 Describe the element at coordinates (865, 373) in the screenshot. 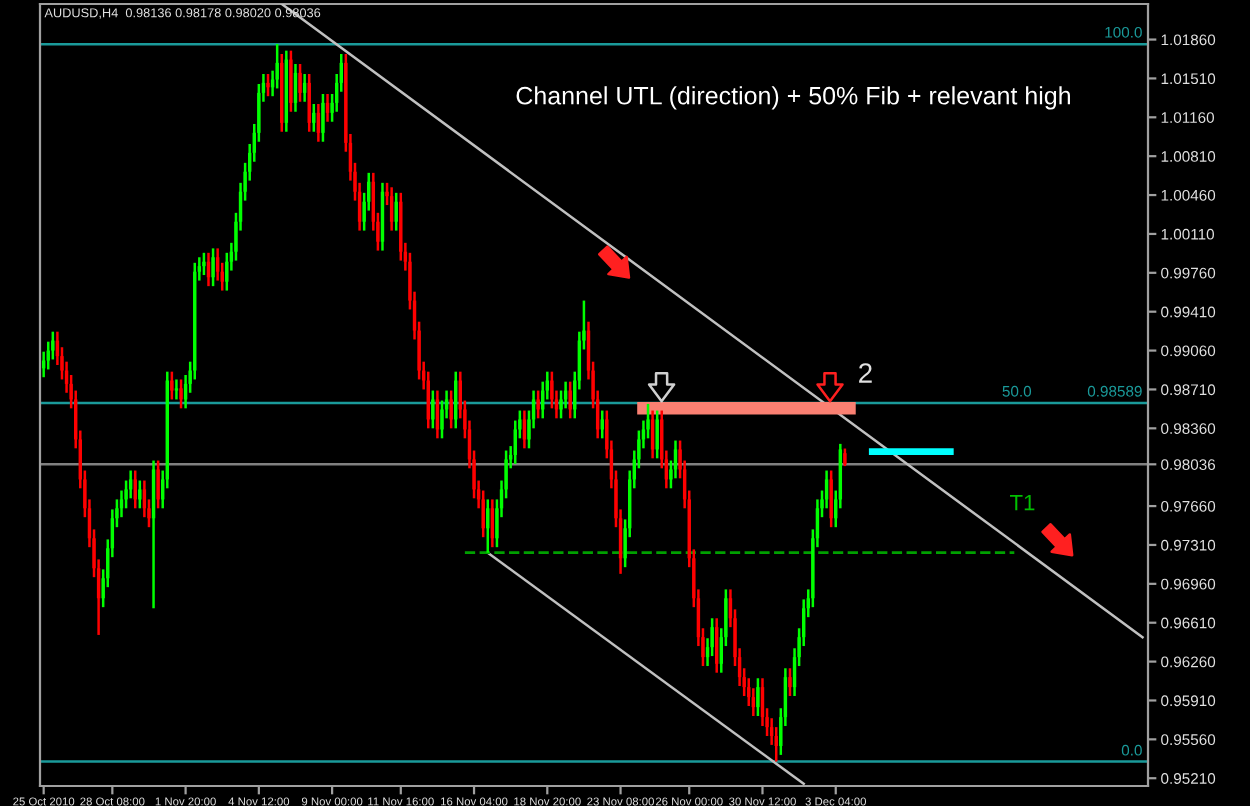

I see `annotation: 2` at that location.